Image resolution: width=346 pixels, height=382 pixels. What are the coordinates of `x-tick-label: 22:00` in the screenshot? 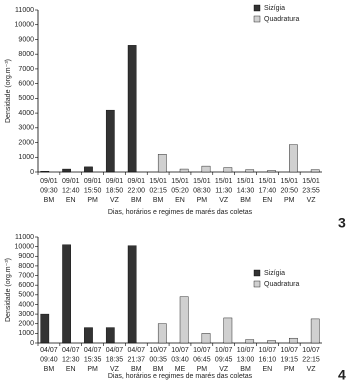 It's located at (137, 190).